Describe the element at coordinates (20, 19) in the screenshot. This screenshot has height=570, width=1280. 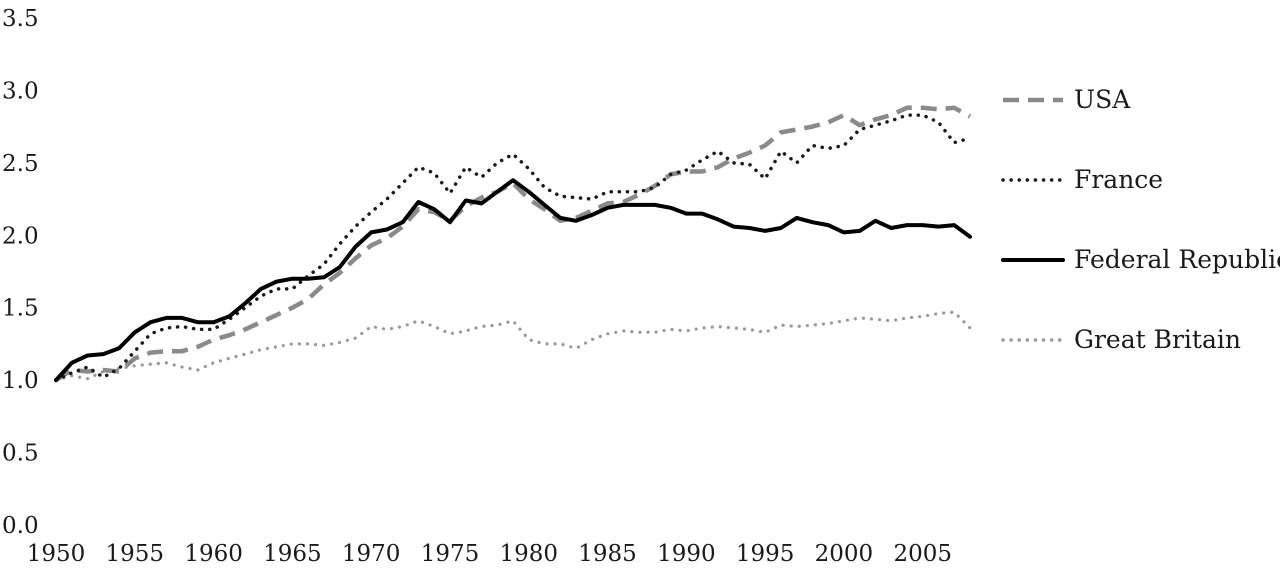
I see `y-tick-label: 3.5` at that location.